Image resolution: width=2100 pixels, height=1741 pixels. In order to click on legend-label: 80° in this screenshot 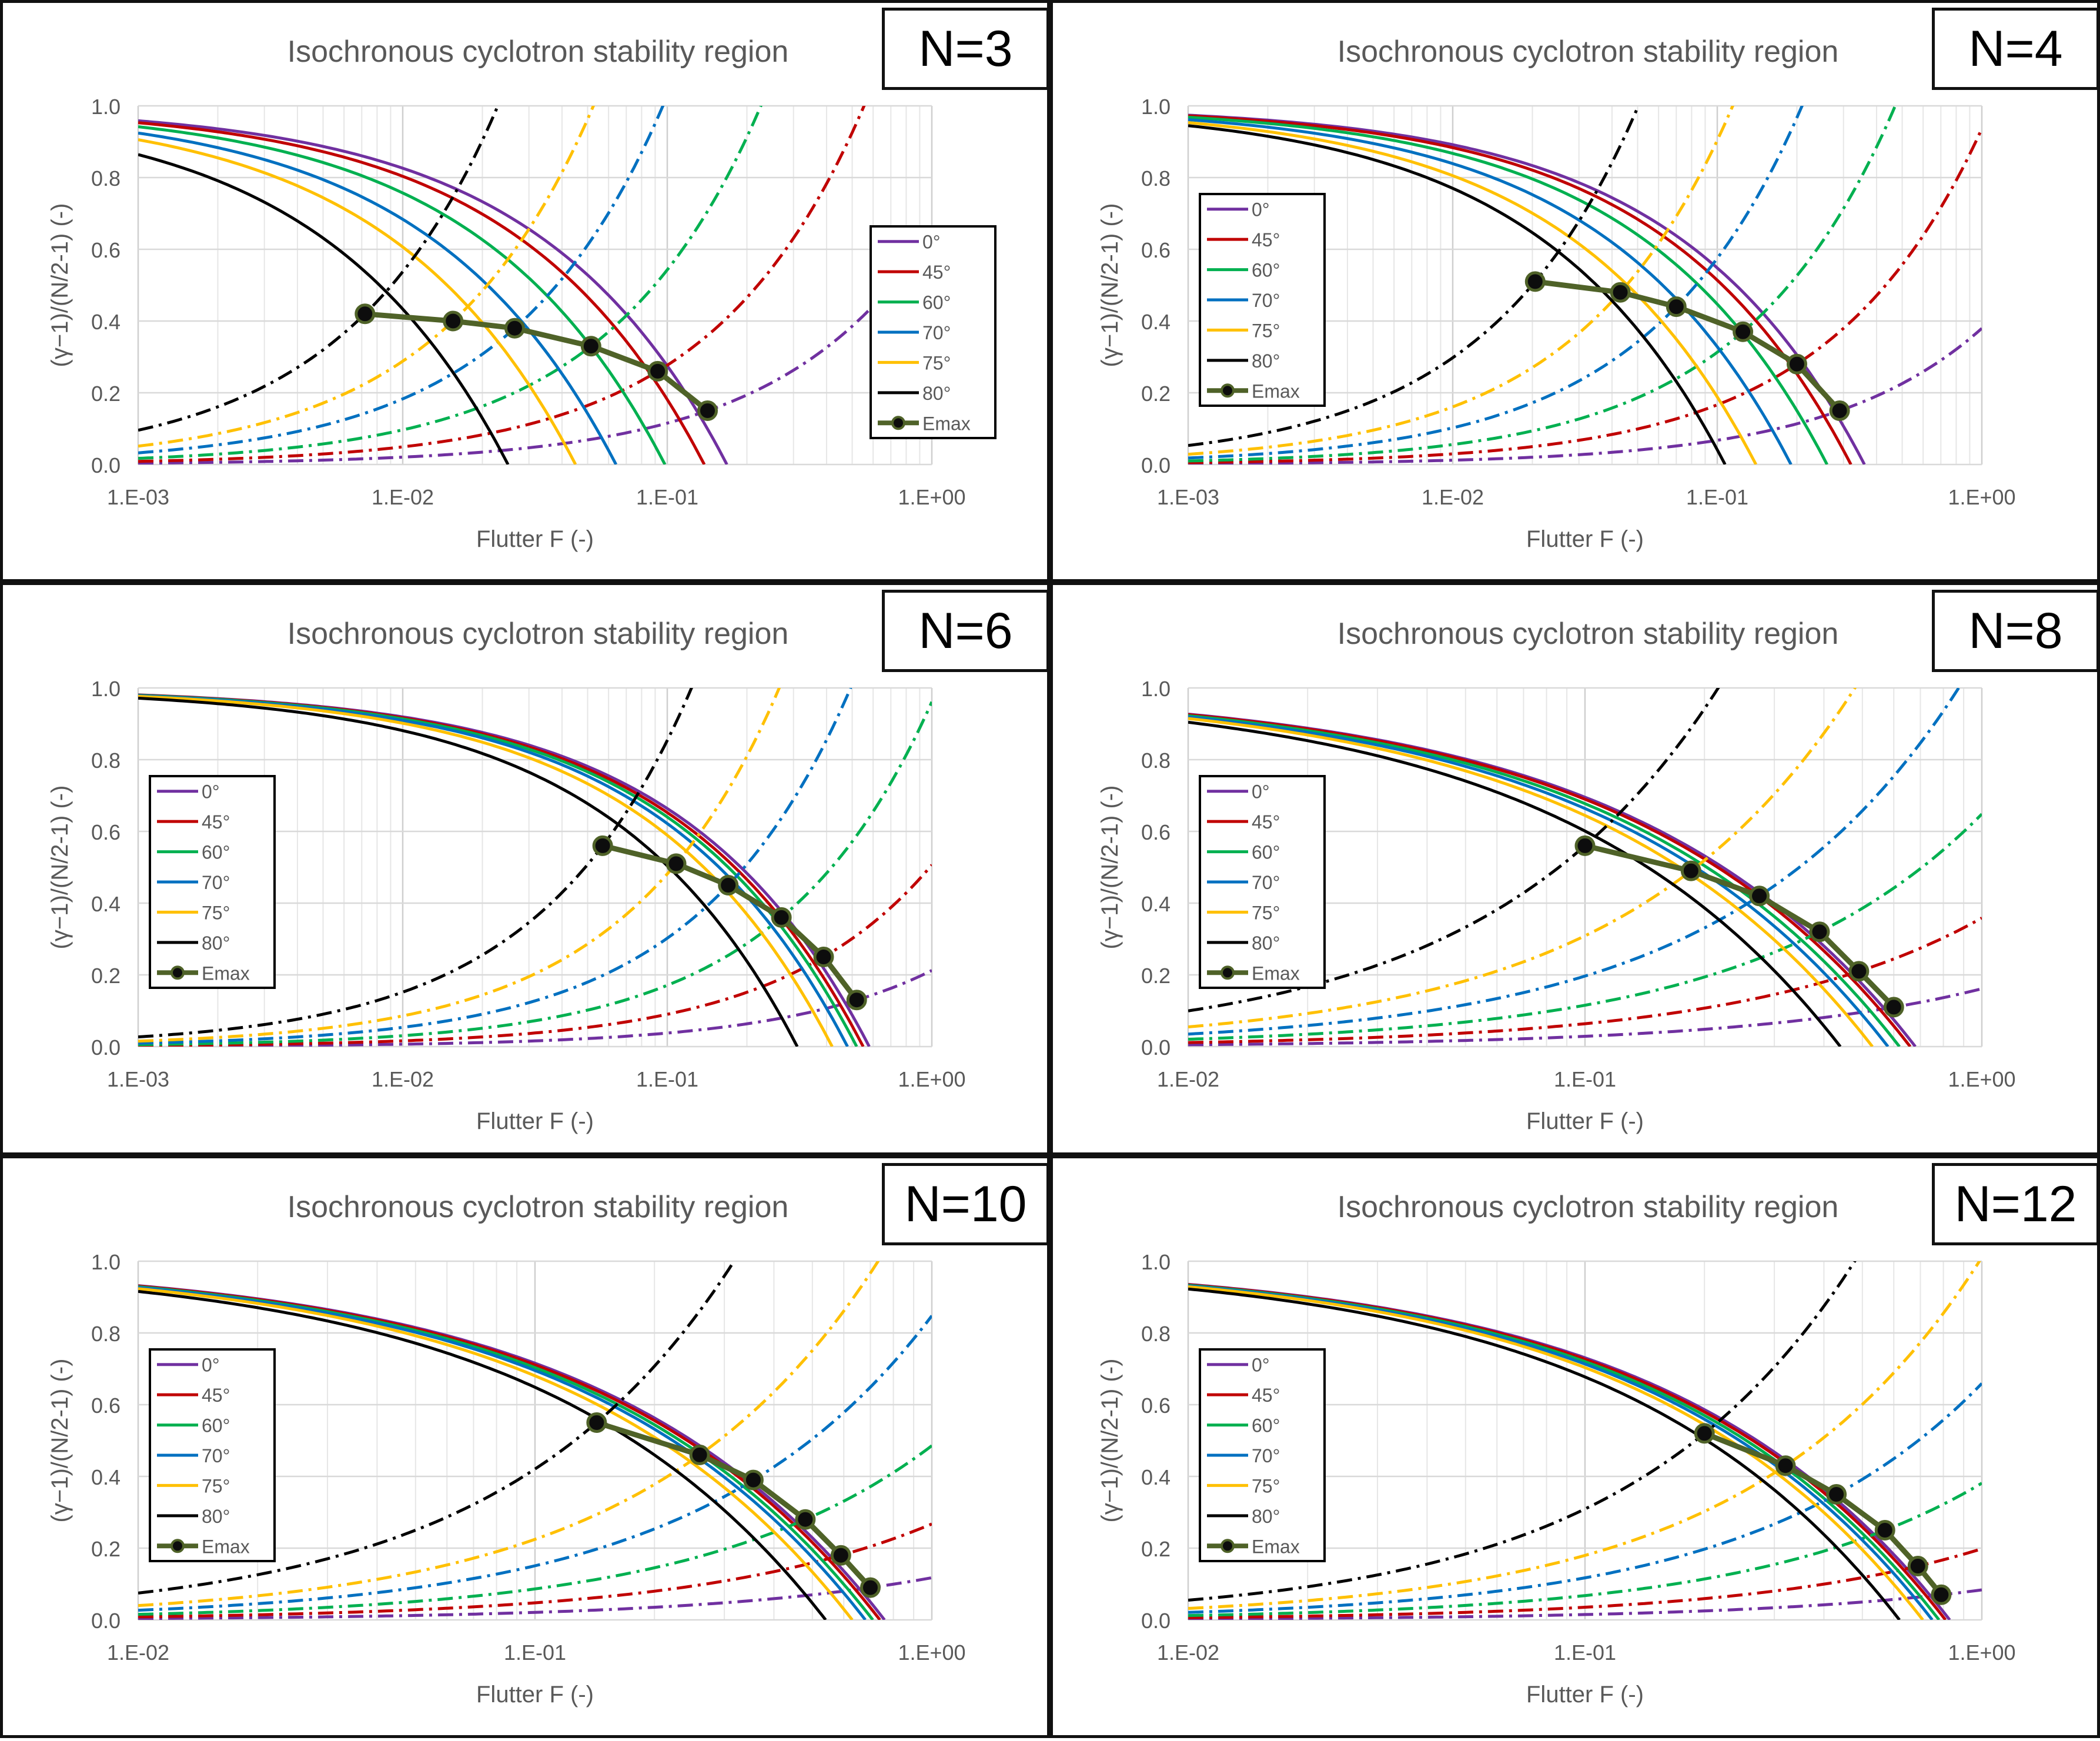, I will do `click(936, 394)`.